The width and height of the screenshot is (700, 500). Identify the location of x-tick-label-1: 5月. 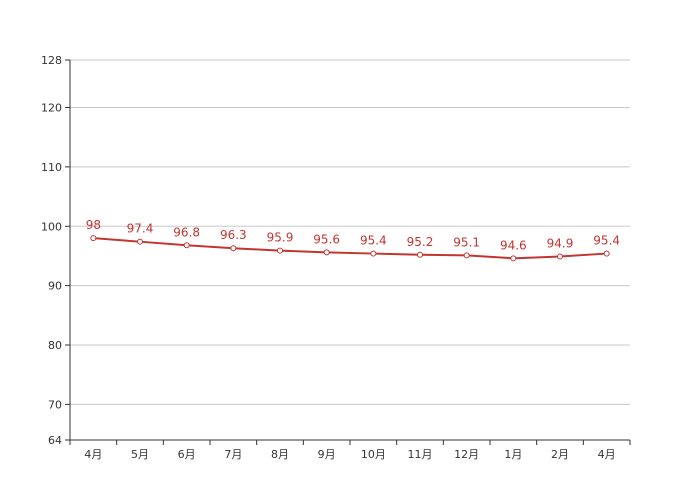
(140, 454).